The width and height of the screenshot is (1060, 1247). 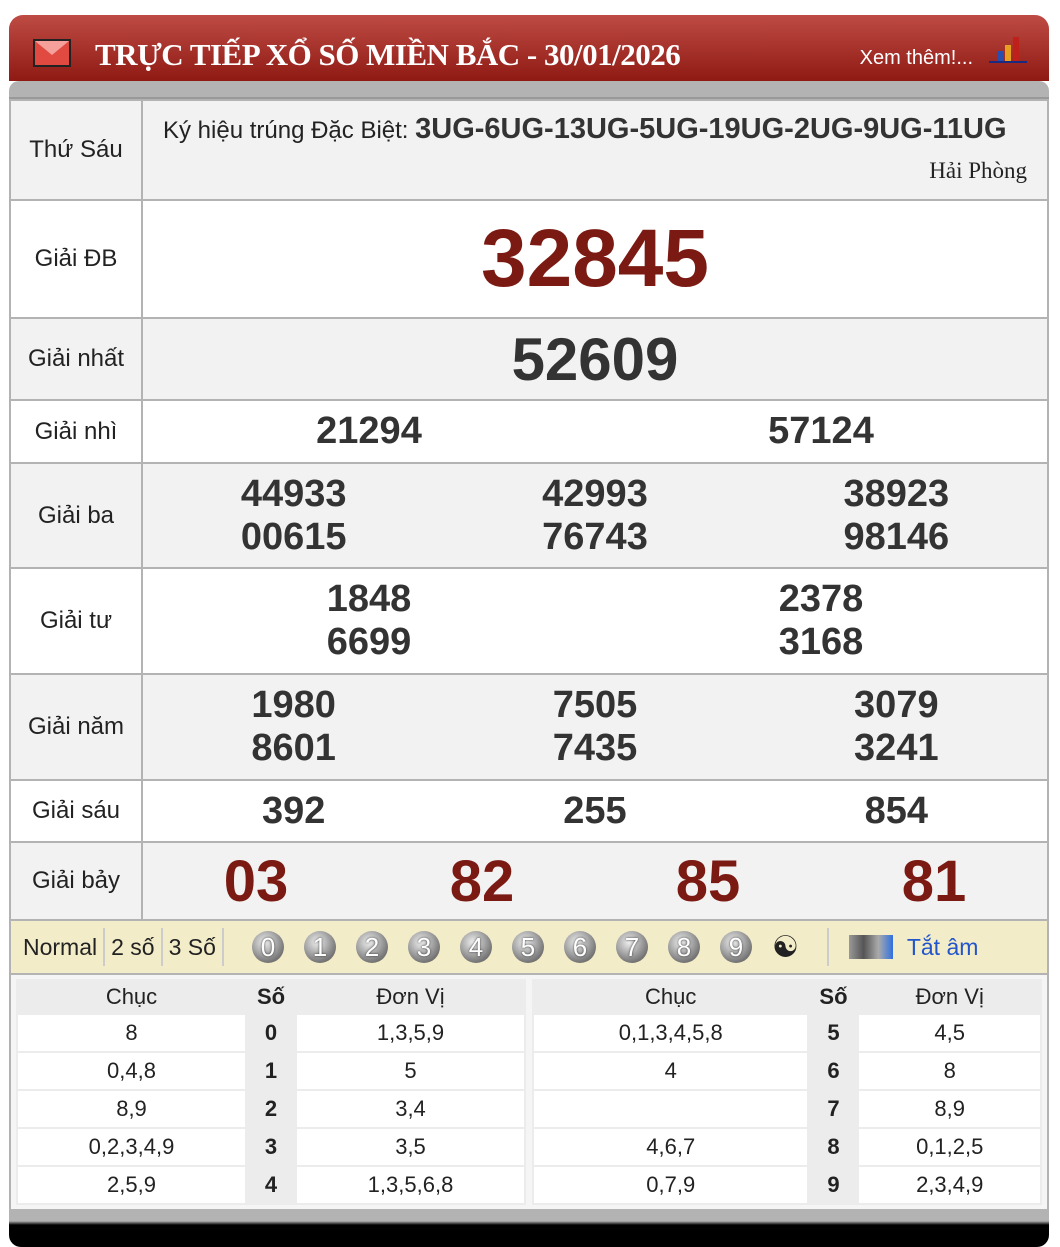 What do you see at coordinates (949, 1033) in the screenshot?
I see `loto-cell: 4,5` at bounding box center [949, 1033].